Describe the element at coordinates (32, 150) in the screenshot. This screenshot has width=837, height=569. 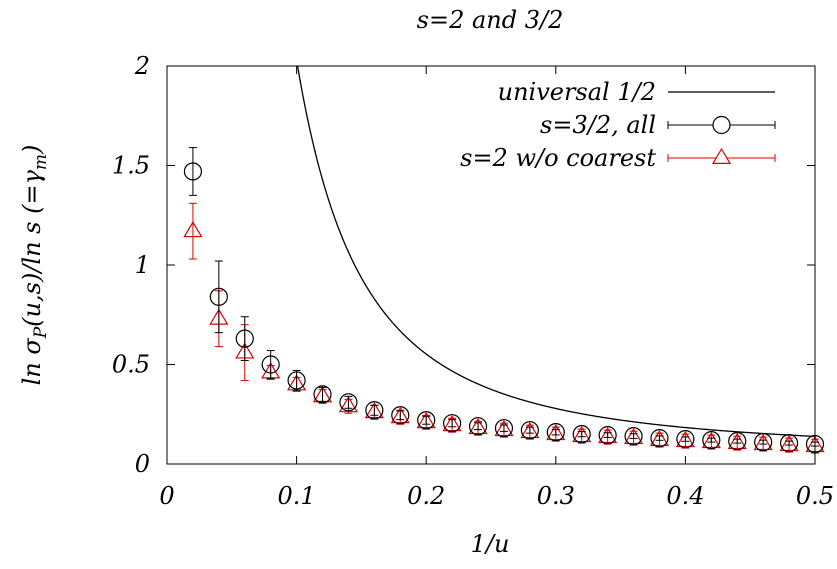
I see `y-label-part-c: )` at that location.